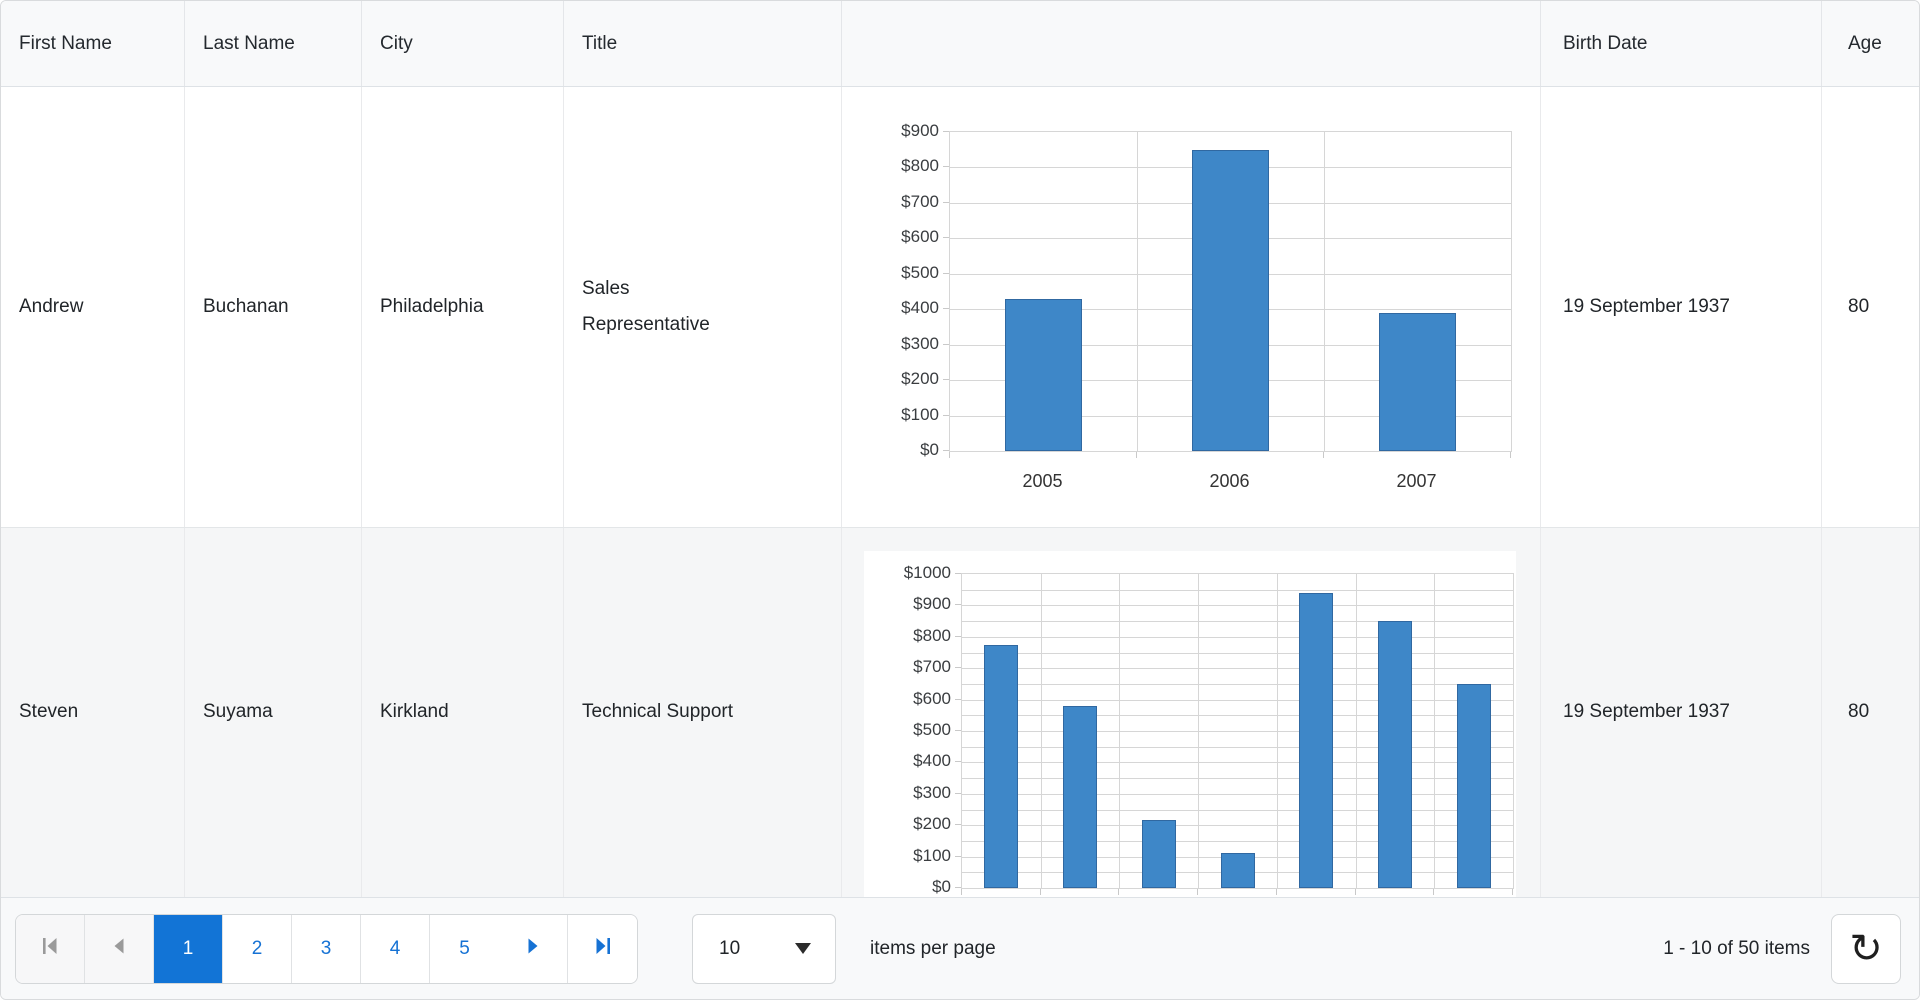 Image resolution: width=1920 pixels, height=1000 pixels. I want to click on page-2-button: 2, so click(257, 948).